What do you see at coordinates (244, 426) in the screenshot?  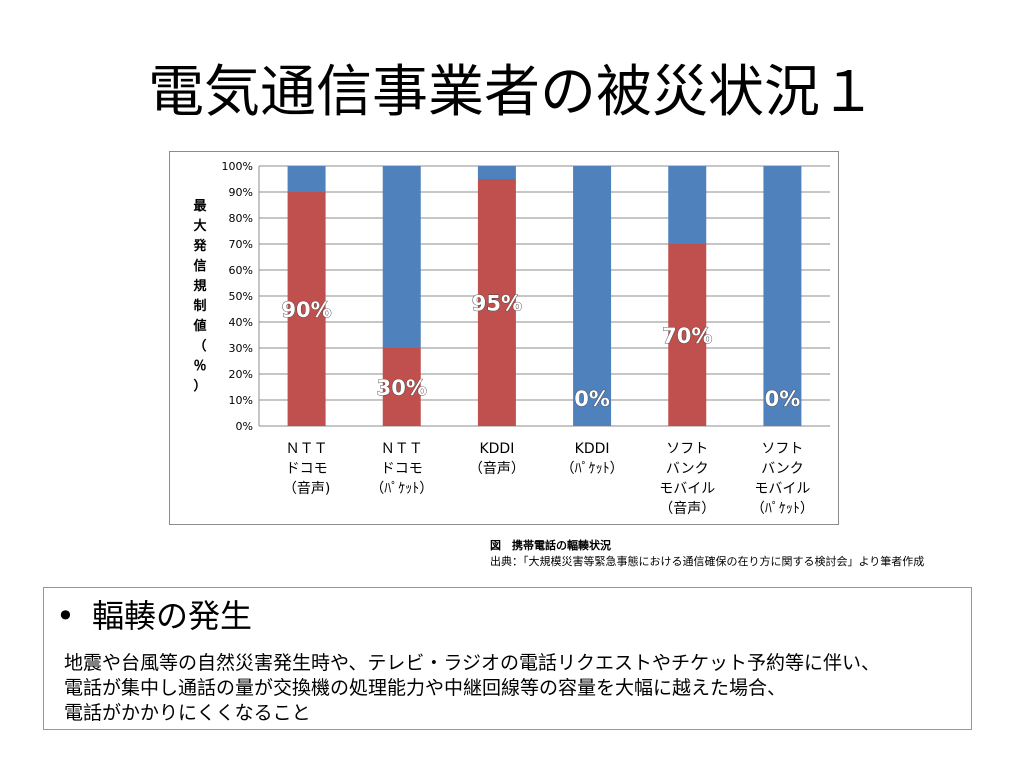 I see `y-tick-label: 0%` at bounding box center [244, 426].